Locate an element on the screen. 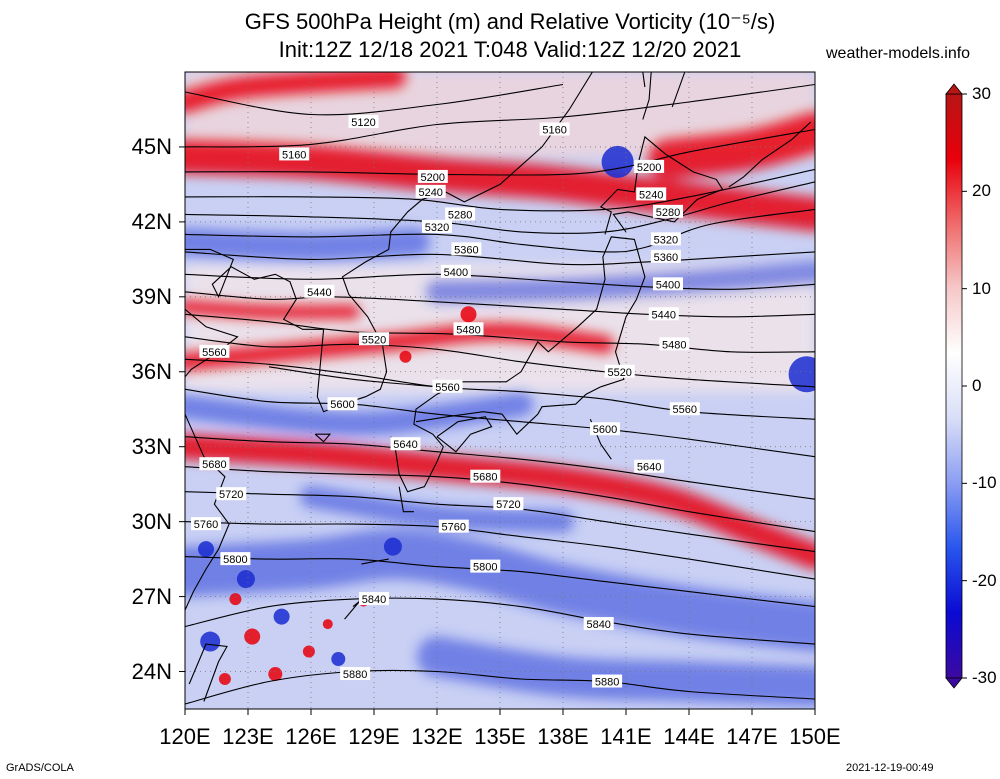  latitude-label: 39N is located at coordinates (151, 296).